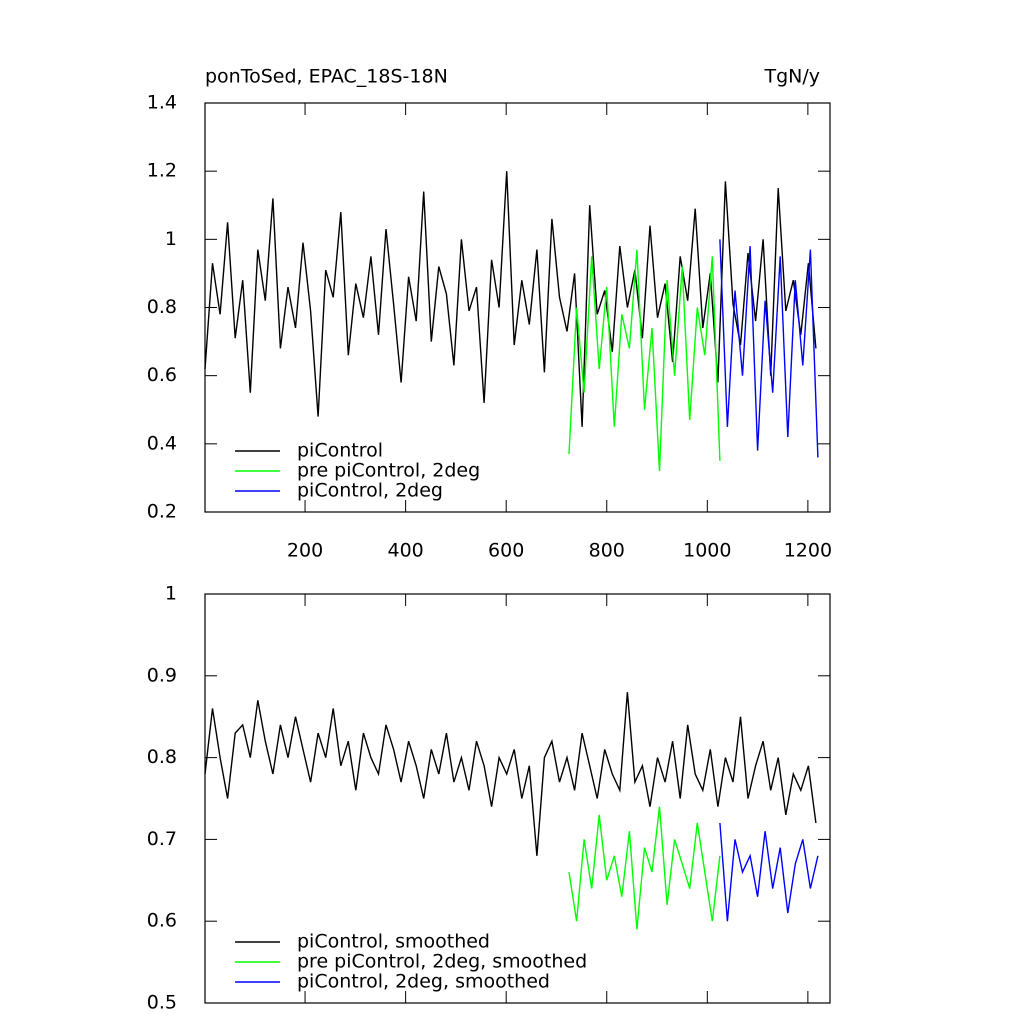  I want to click on y-tick-label: 0.4, so click(162, 443).